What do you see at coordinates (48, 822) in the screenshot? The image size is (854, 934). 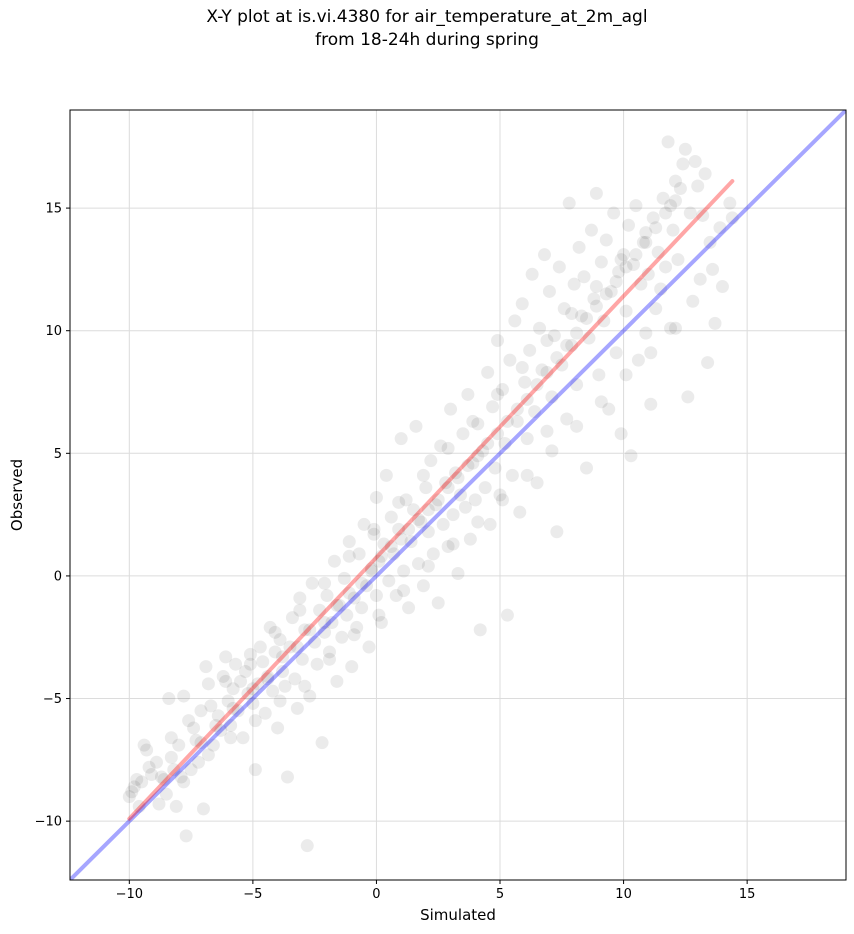 I see `y-tick-label-0: −10` at bounding box center [48, 822].